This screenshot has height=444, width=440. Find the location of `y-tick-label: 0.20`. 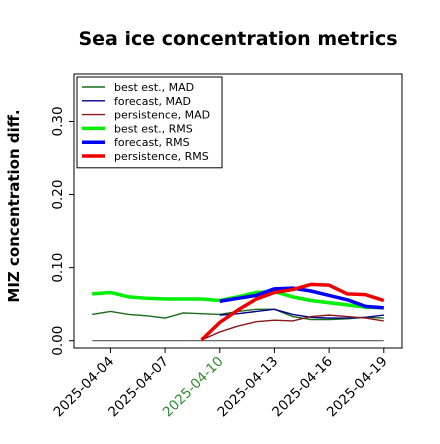

y-tick-label: 0.20 is located at coordinates (58, 195).